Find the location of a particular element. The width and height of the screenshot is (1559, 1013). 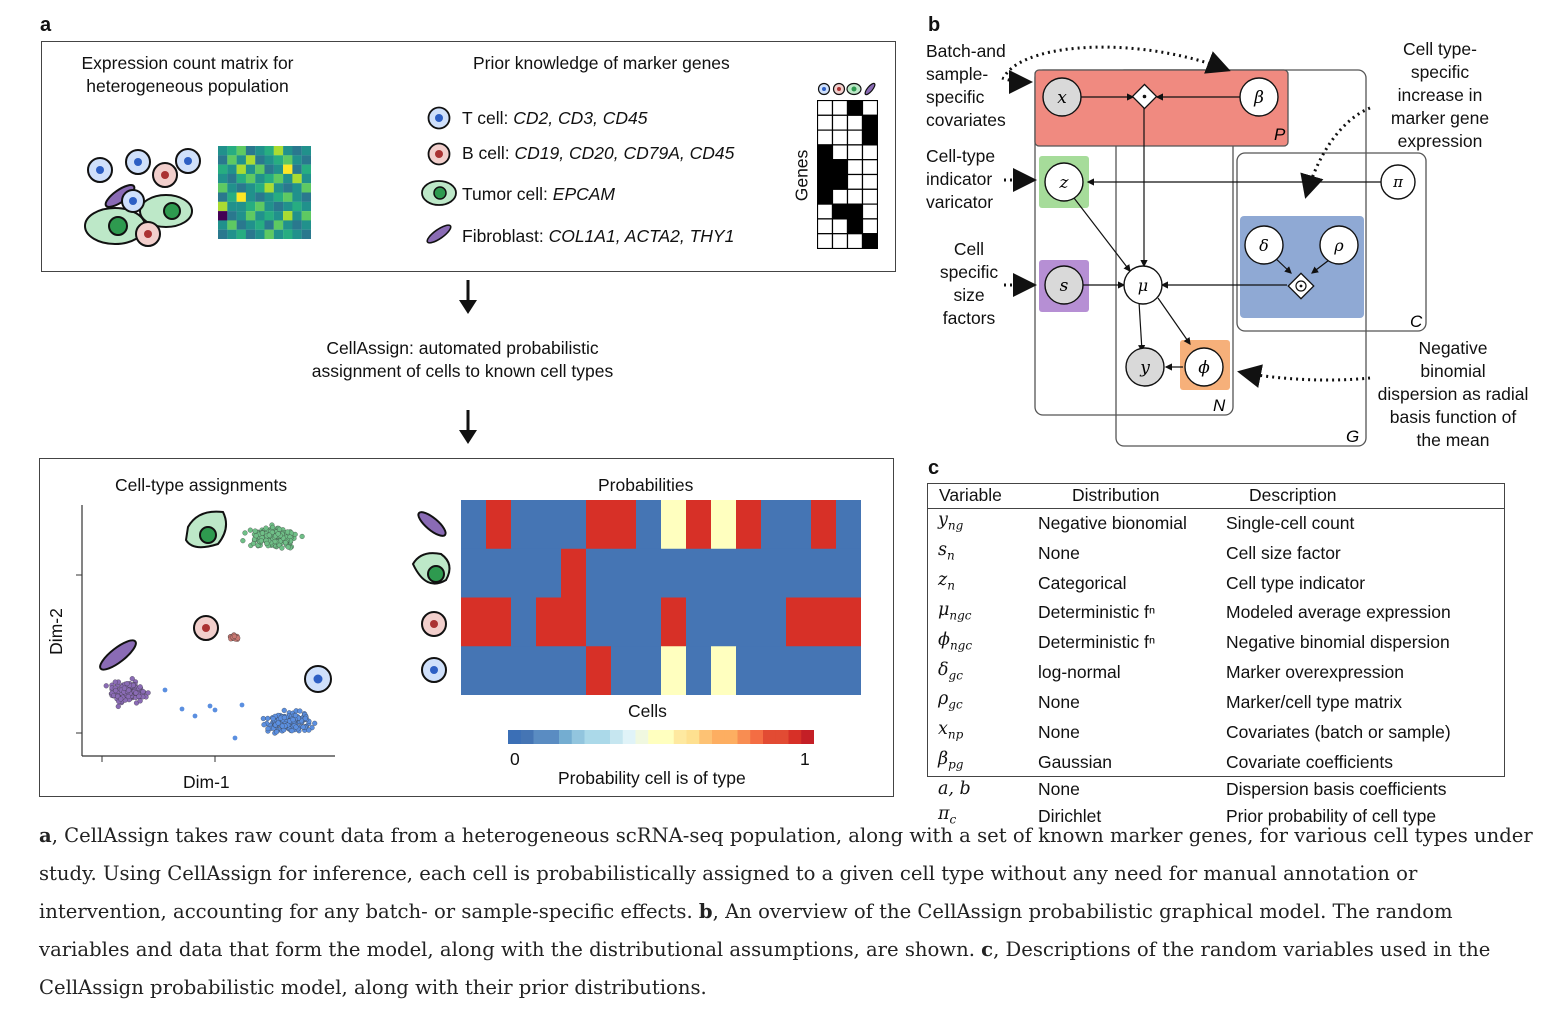

variable-distribution: Deterministic fⁿ is located at coordinates (1097, 612).